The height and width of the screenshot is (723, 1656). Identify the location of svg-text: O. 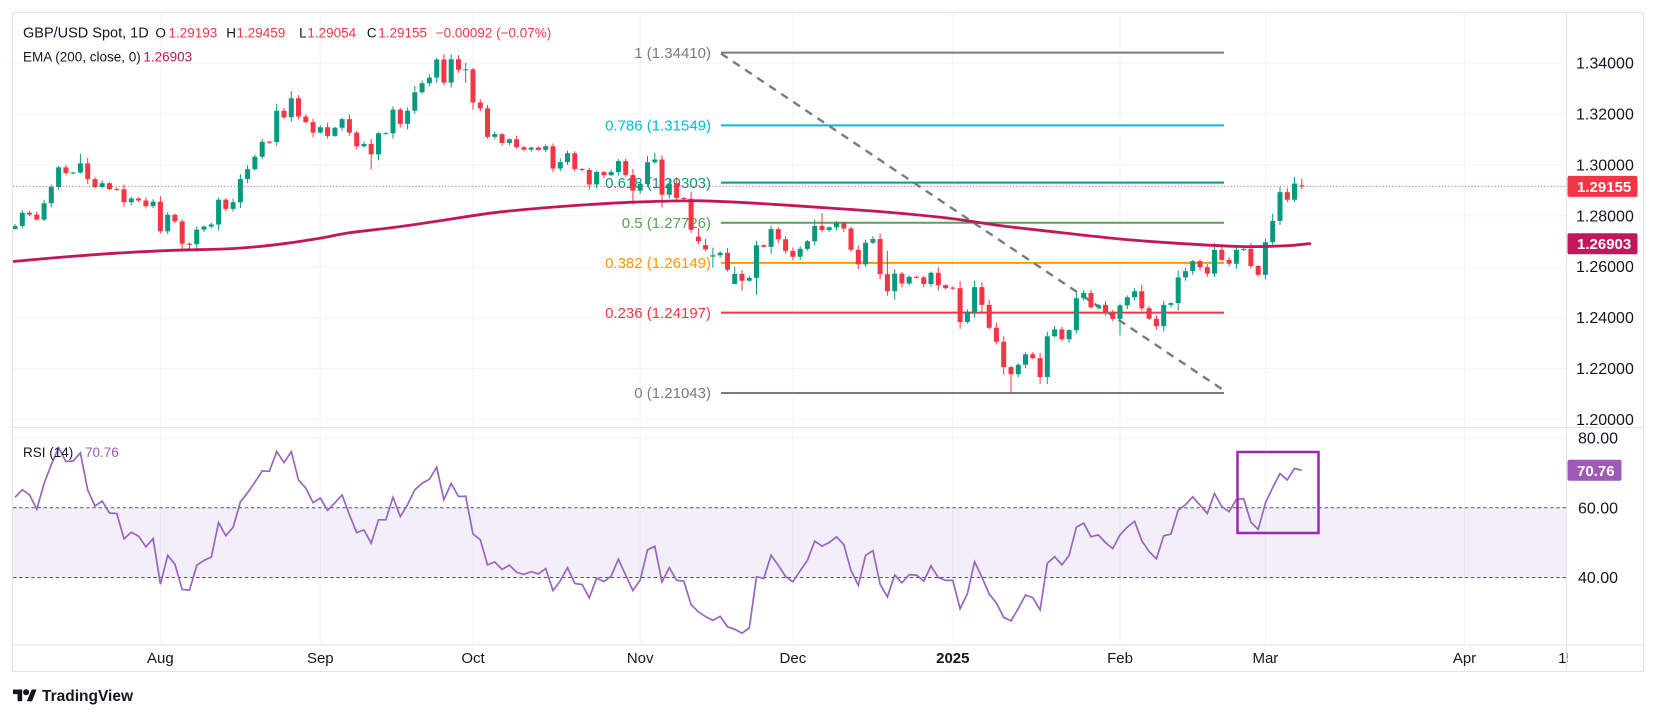
(160, 33).